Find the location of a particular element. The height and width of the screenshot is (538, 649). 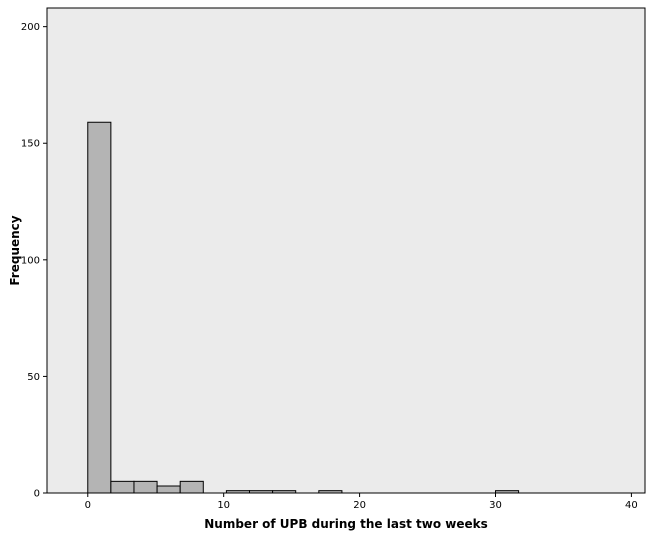

y-axis-title: Frequency is located at coordinates (15, 250).